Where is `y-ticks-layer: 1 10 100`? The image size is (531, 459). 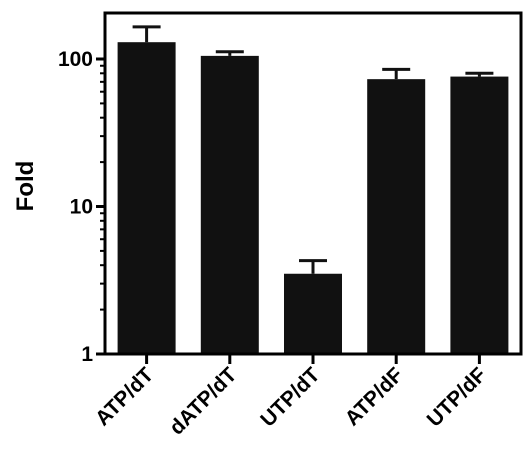
y-ticks-layer: 1 10 100 is located at coordinates (81, 207).